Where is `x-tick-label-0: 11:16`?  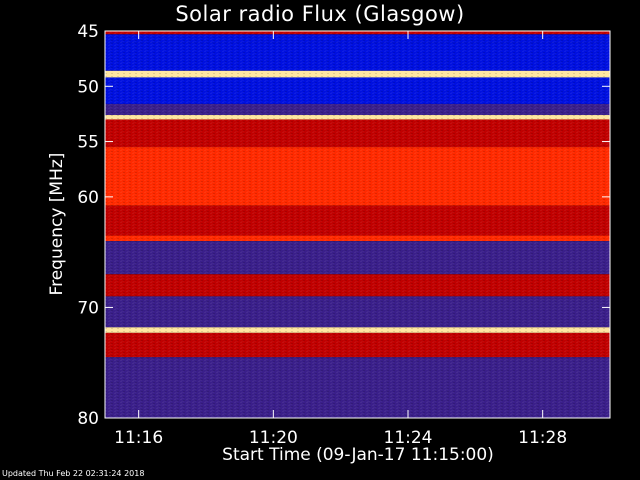
x-tick-label-0: 11:16 is located at coordinates (138, 438).